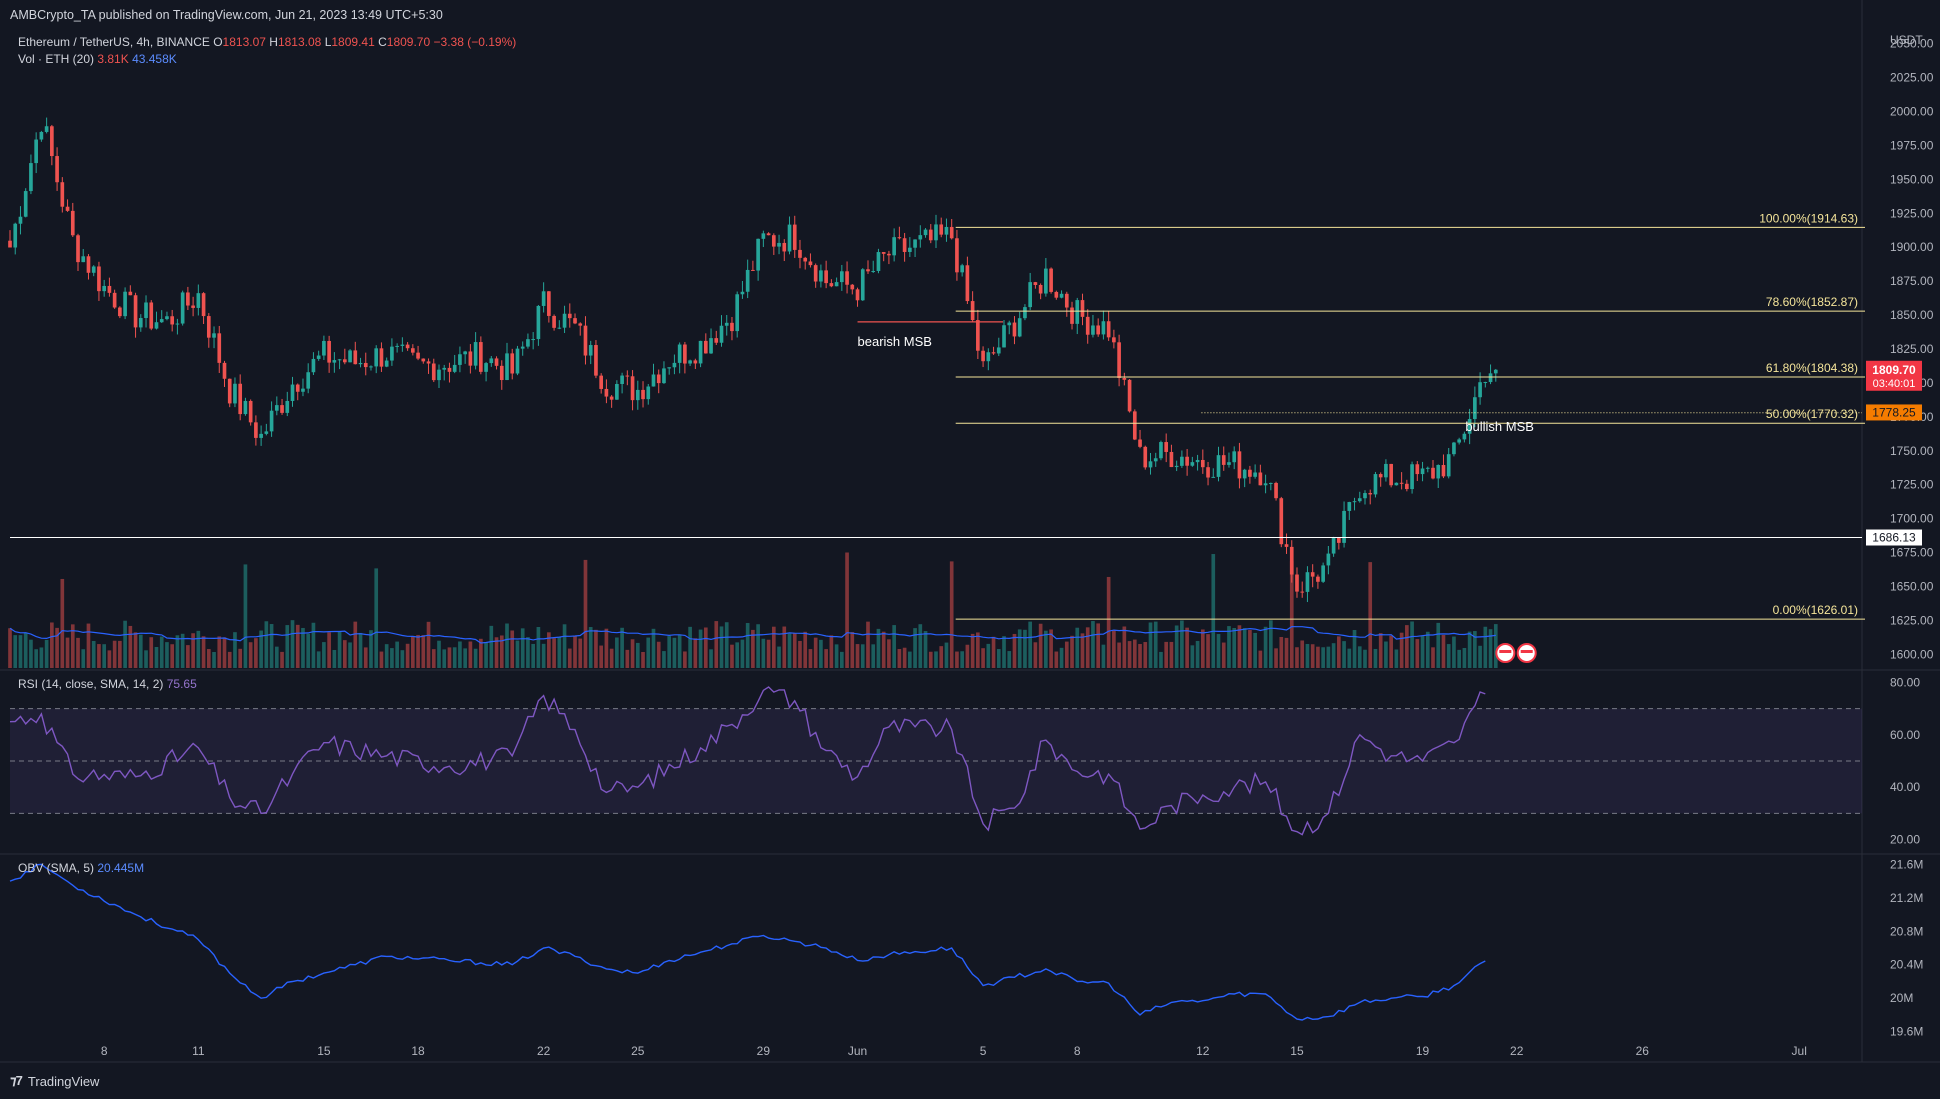 Image resolution: width=1940 pixels, height=1099 pixels. Describe the element at coordinates (1894, 412) in the screenshot. I see `prior-price-label: 1778.25` at that location.